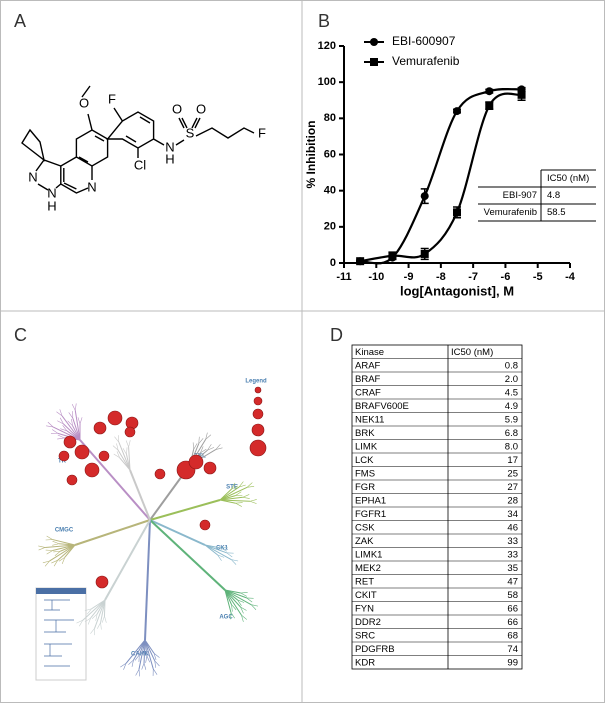  Describe the element at coordinates (20, 21) in the screenshot. I see `panel-label: A` at that location.